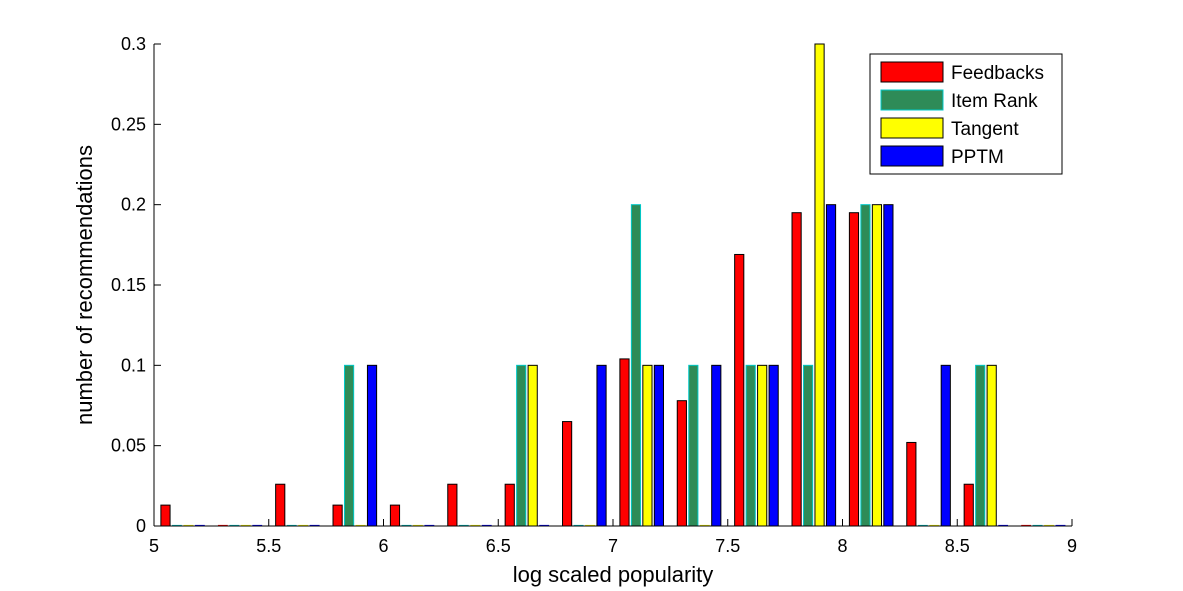 The height and width of the screenshot is (591, 1183). What do you see at coordinates (154, 546) in the screenshot?
I see `x-tick-label: 5` at bounding box center [154, 546].